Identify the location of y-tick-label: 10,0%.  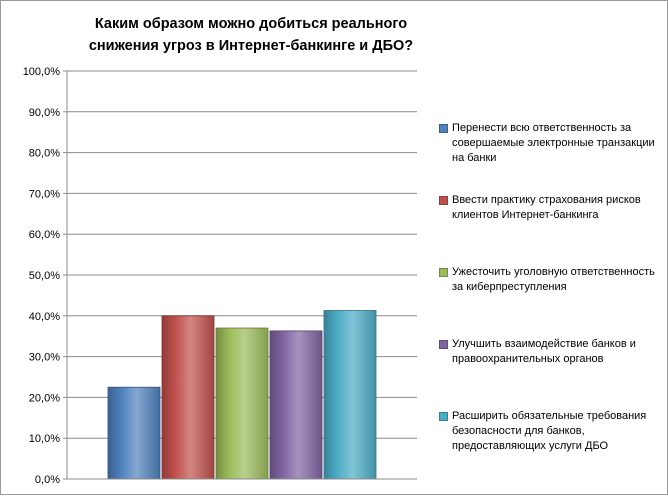
(44, 439).